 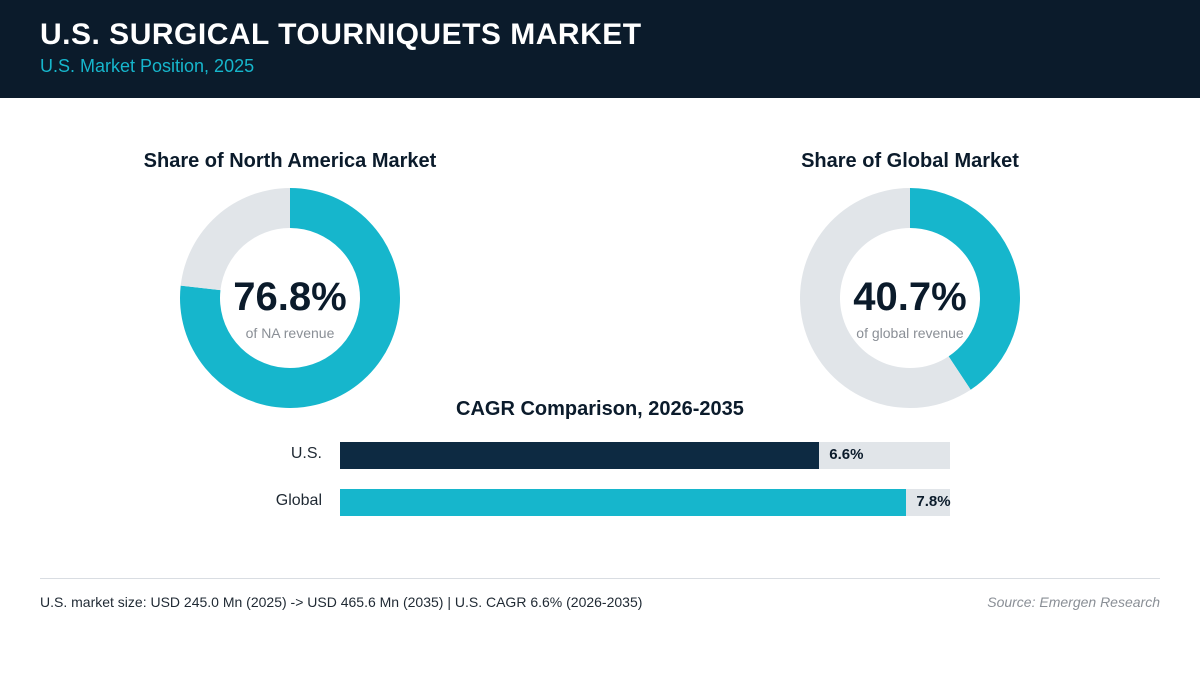 I want to click on global-donut-svg, so click(x=910, y=298).